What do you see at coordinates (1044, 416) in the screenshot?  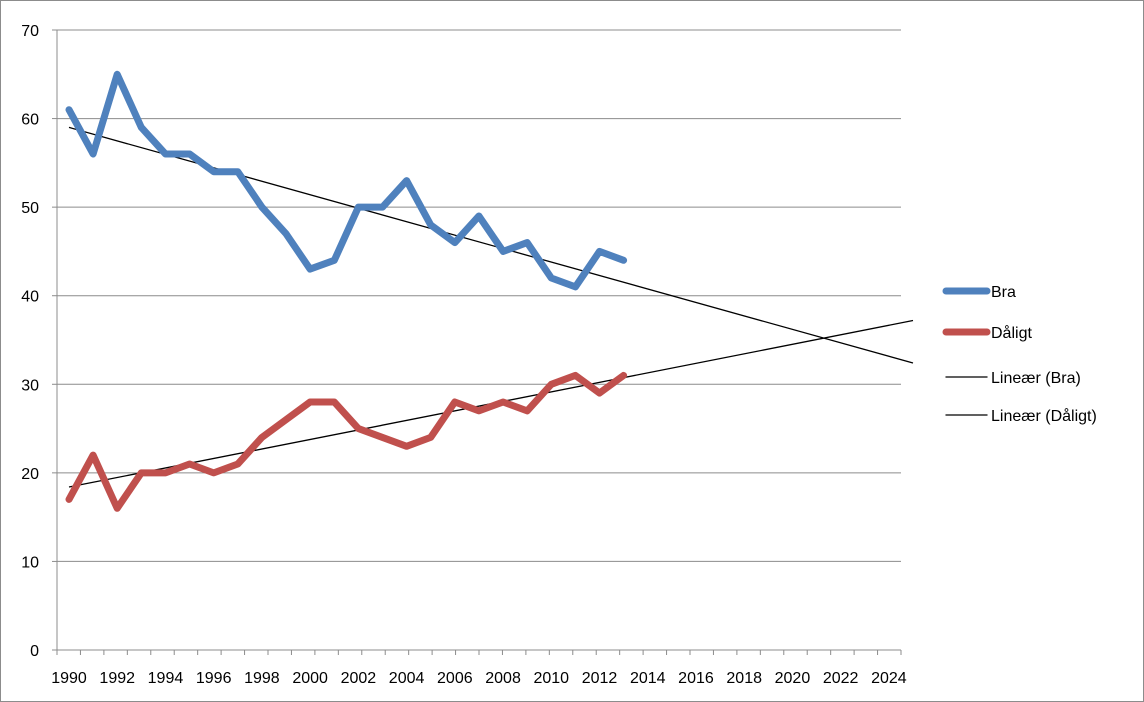 I see `legend-label-linear-daligt: Lineær (Dåligt)` at bounding box center [1044, 416].